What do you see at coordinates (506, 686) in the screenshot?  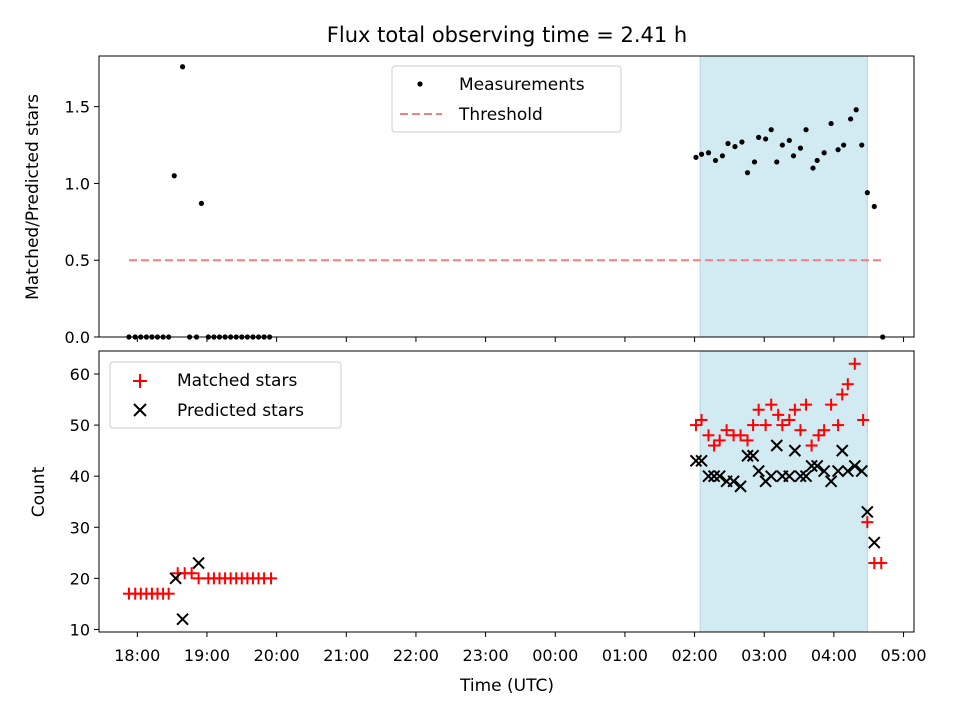 I see `x-axis-label: Time (UTC)` at bounding box center [506, 686].